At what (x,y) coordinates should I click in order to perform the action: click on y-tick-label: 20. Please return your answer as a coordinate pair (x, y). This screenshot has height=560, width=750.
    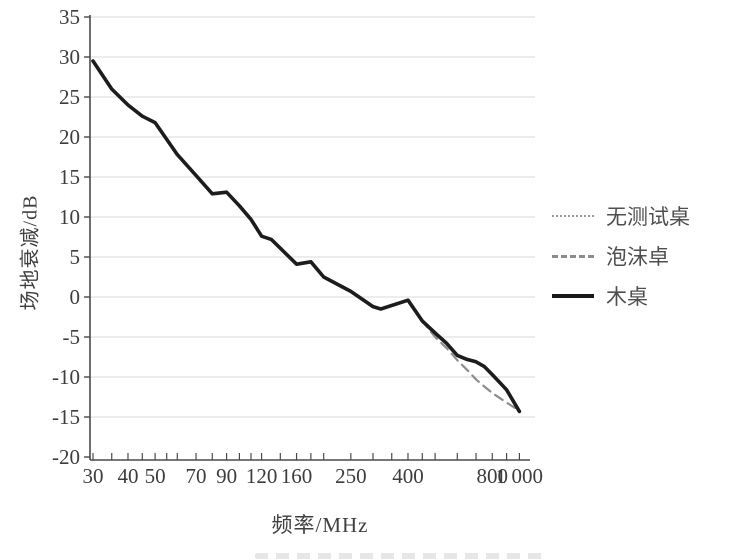
    Looking at the image, I should click on (69, 137).